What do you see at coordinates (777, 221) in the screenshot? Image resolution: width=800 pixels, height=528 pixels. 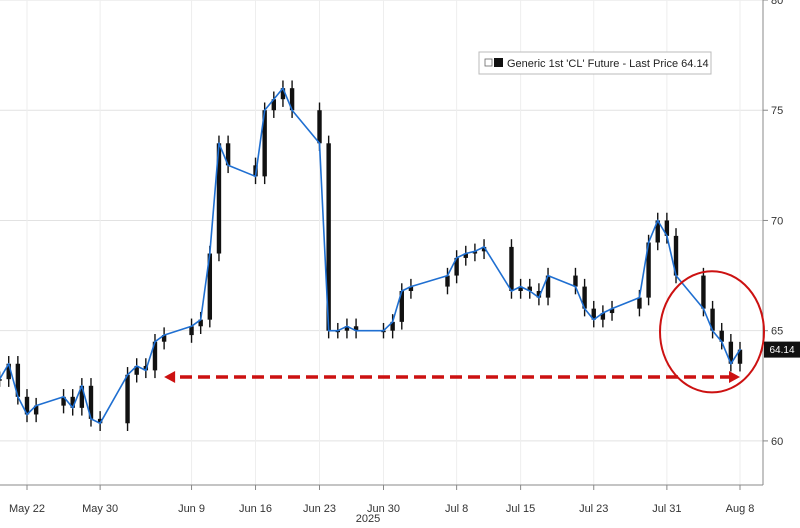 I see `y-tick-label: 70` at bounding box center [777, 221].